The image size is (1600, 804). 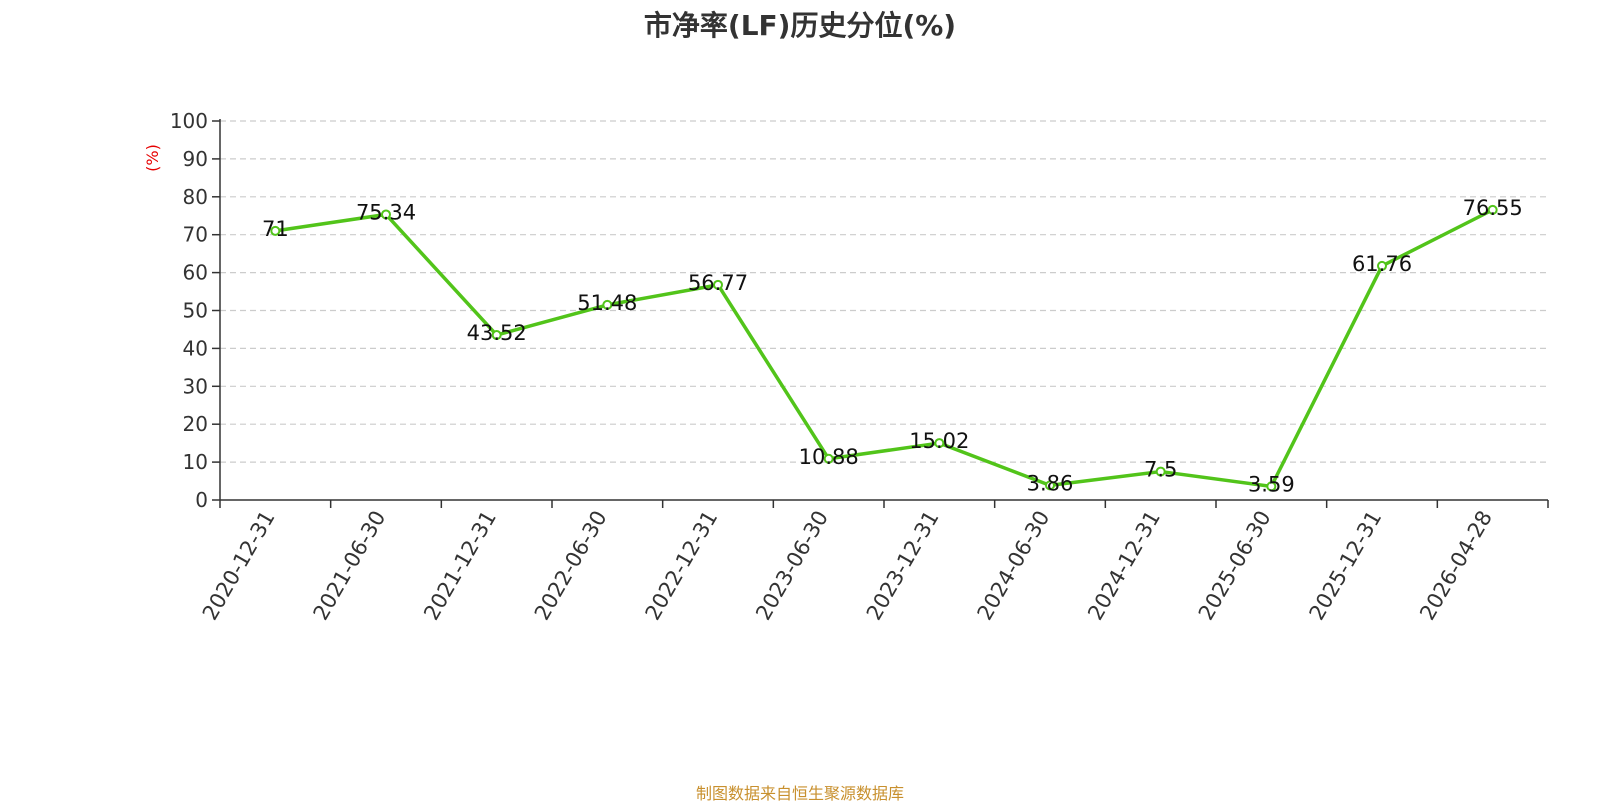 I want to click on data-label: 56.77, so click(x=718, y=283).